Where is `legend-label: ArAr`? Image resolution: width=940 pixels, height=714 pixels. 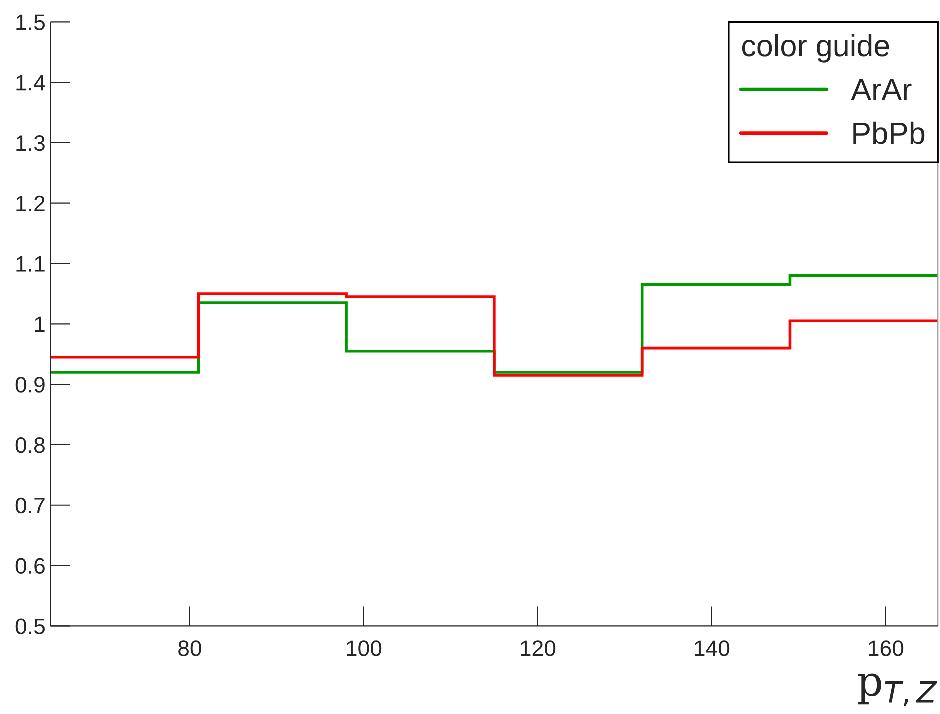 legend-label: ArAr is located at coordinates (881, 89).